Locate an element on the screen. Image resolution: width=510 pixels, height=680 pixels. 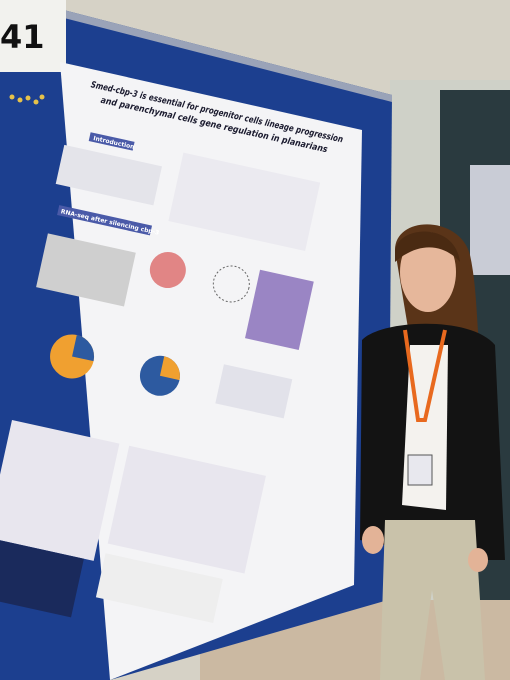
table is located at coordinates (86, 270).